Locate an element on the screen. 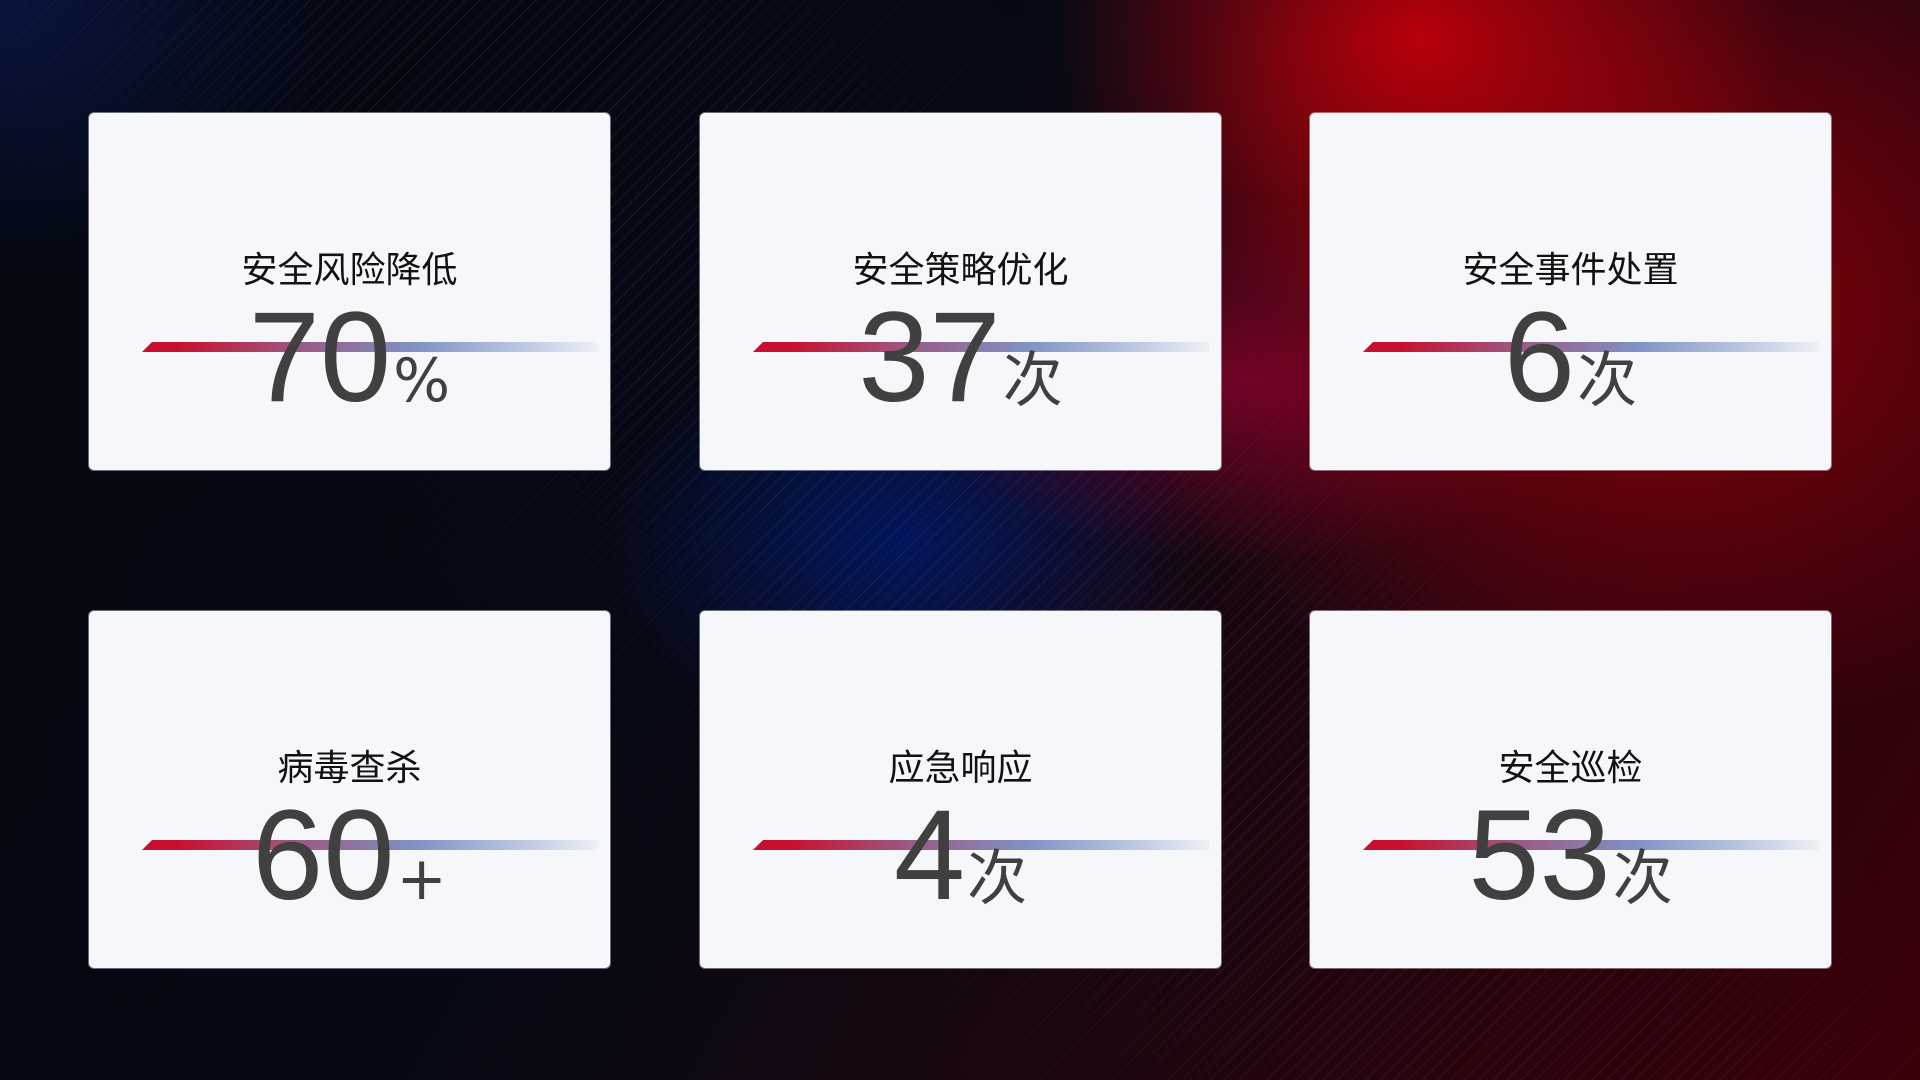 This screenshot has width=1920, height=1080. value-unit: + is located at coordinates (421, 879).